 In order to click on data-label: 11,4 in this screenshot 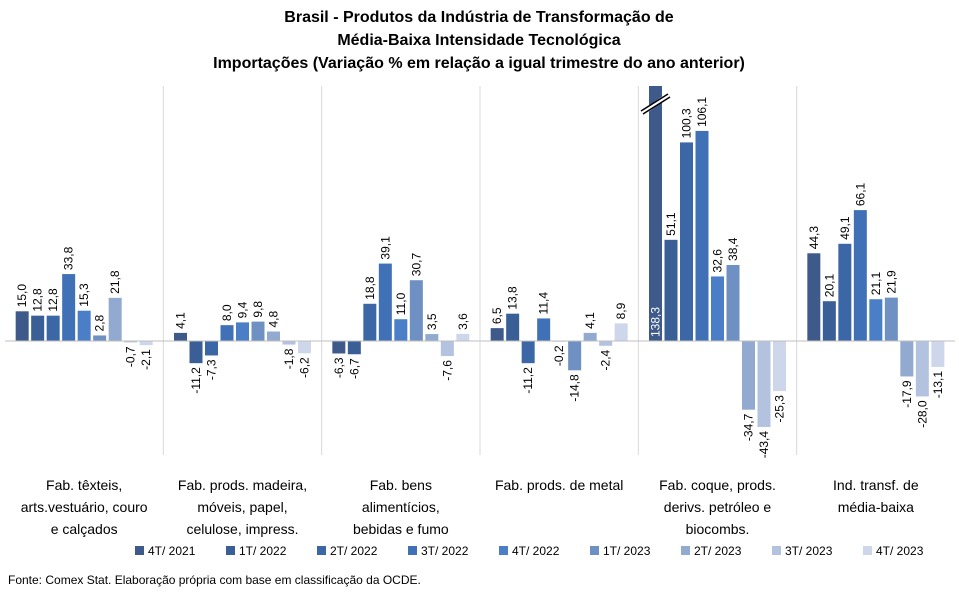, I will do `click(544, 303)`.